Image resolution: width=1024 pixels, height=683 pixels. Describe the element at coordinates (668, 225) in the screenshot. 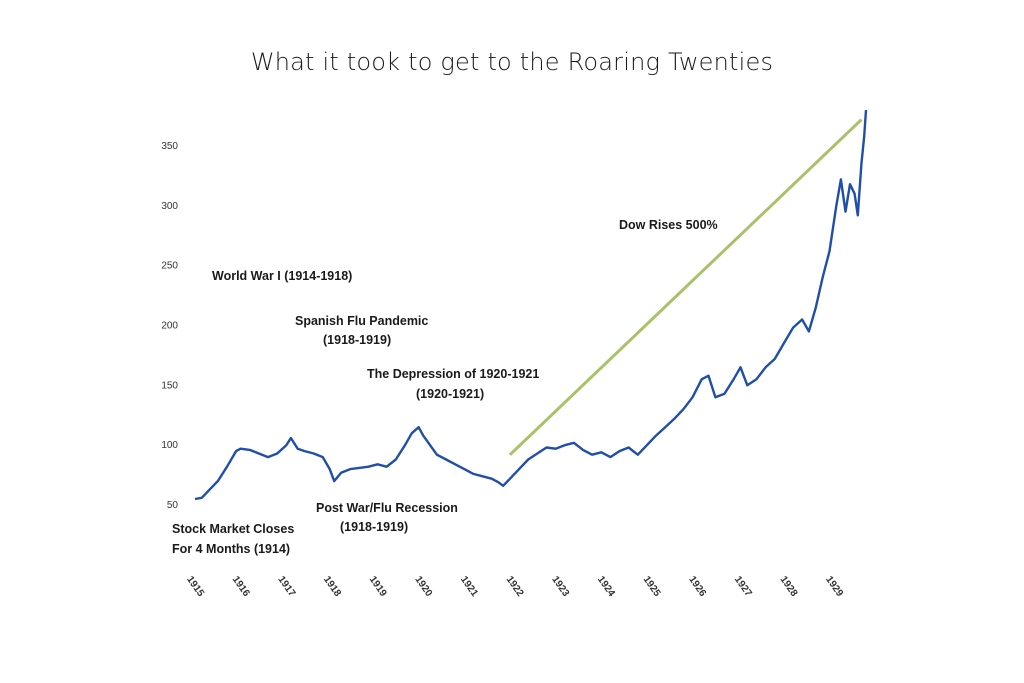

I see `annotation-dow-rises: Dow Rises 500%` at that location.